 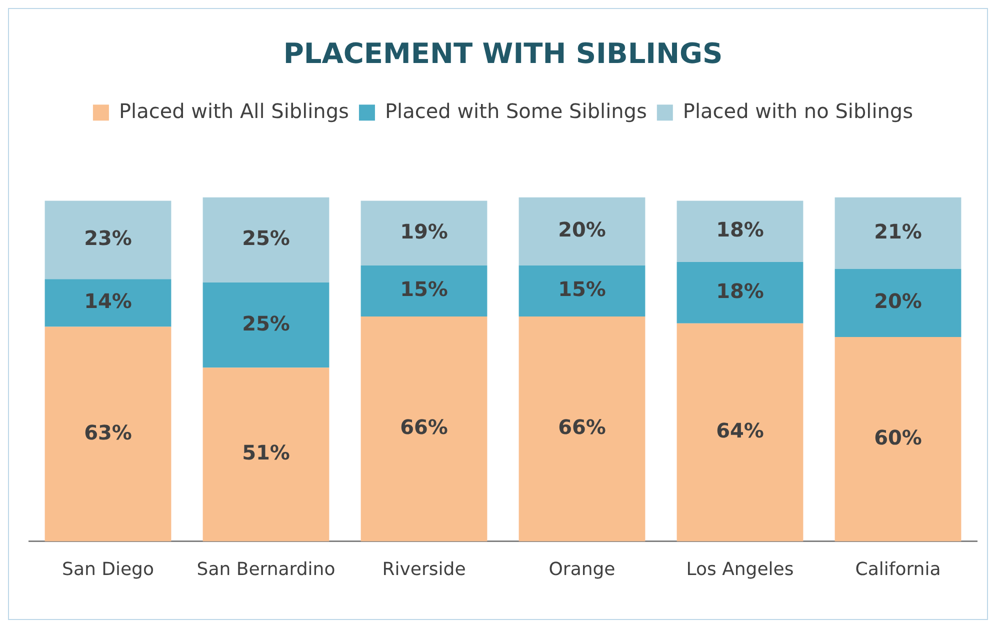 What do you see at coordinates (740, 569) in the screenshot?
I see `x-tick-label: Los Angeles` at bounding box center [740, 569].